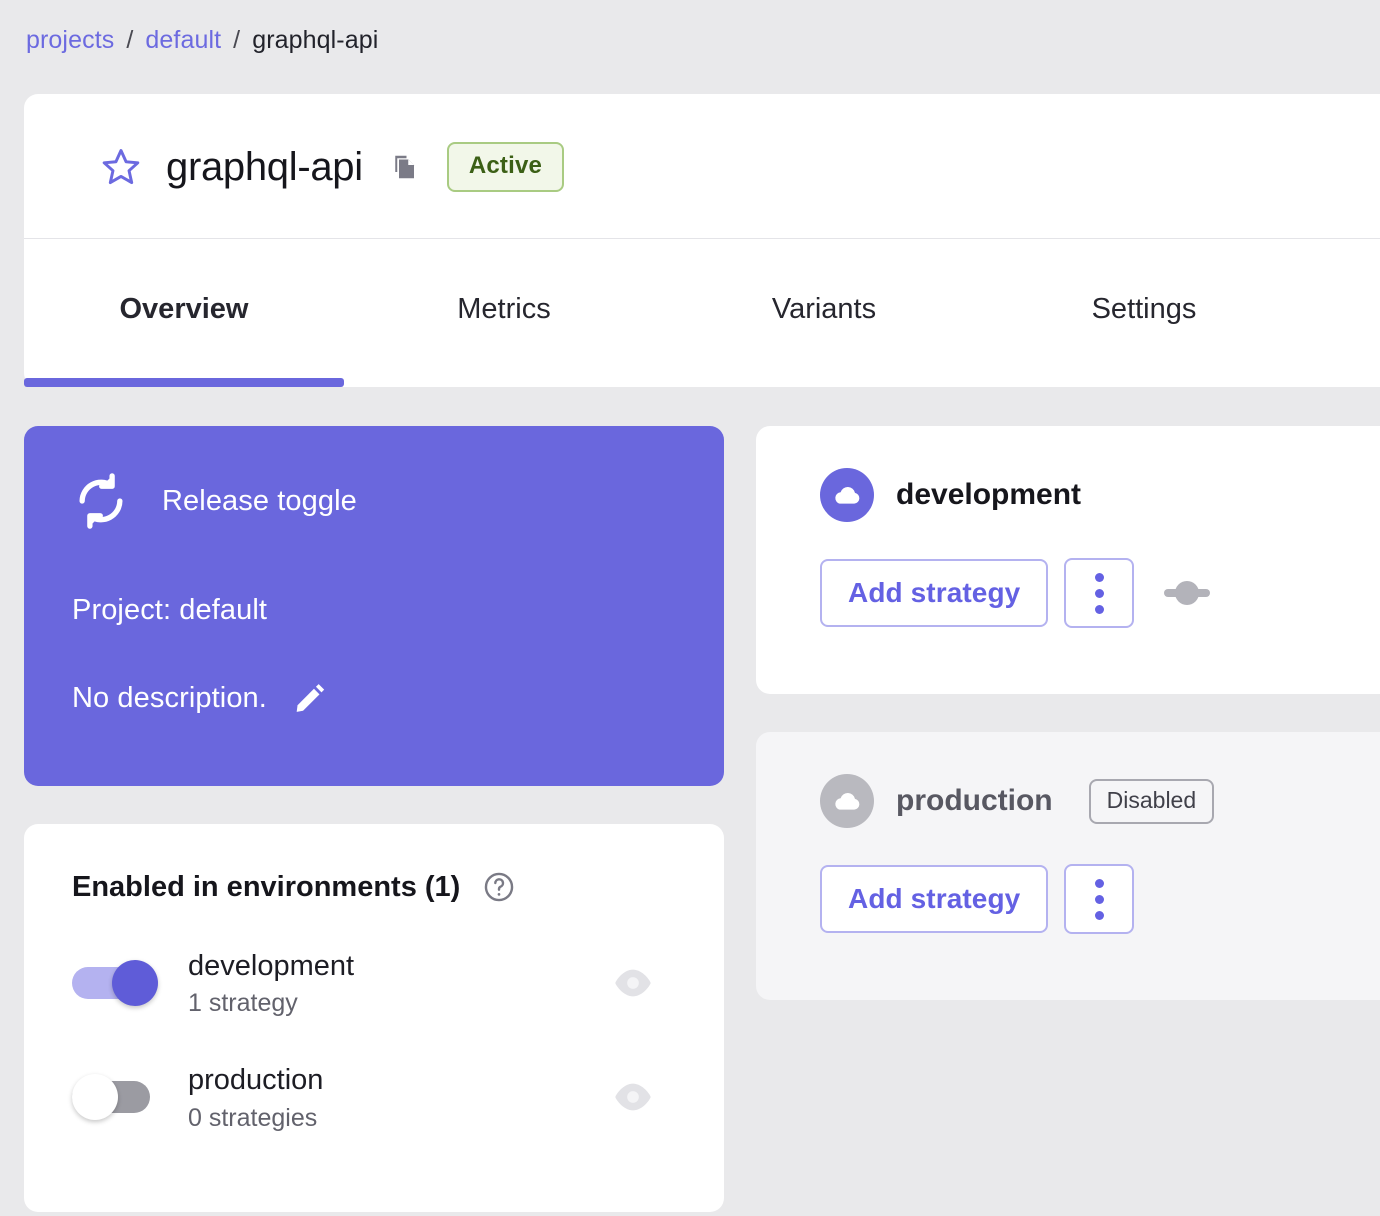  Describe the element at coordinates (1187, 593) in the screenshot. I see `tune-slider-icon` at that location.